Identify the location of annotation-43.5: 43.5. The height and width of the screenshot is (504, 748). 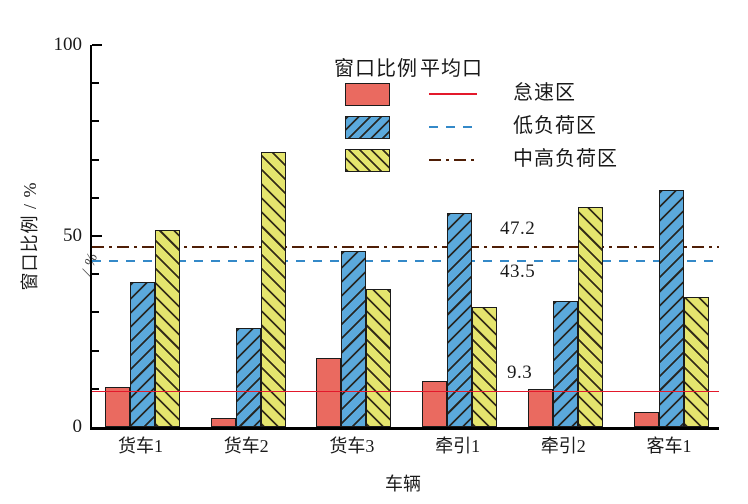
(518, 271).